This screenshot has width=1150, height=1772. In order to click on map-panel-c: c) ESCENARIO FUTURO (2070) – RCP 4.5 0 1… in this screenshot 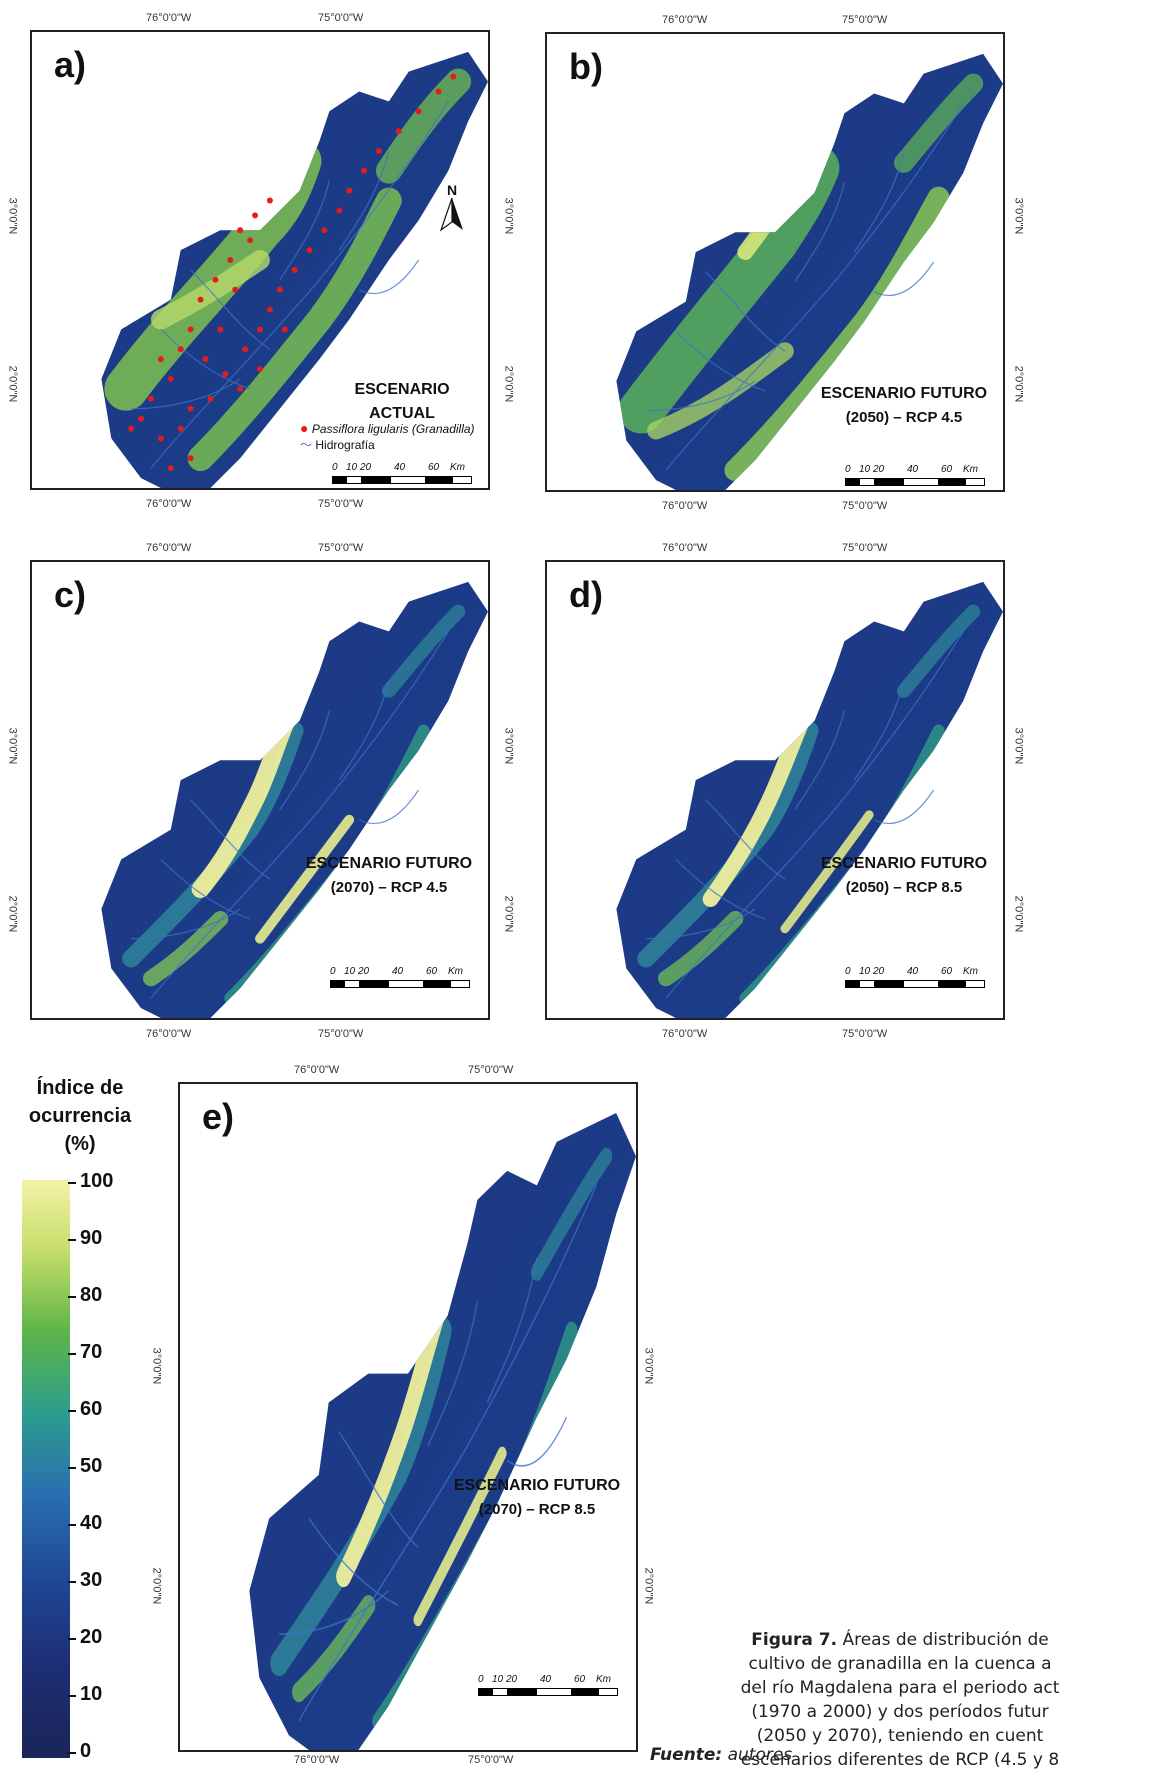, I will do `click(260, 790)`.